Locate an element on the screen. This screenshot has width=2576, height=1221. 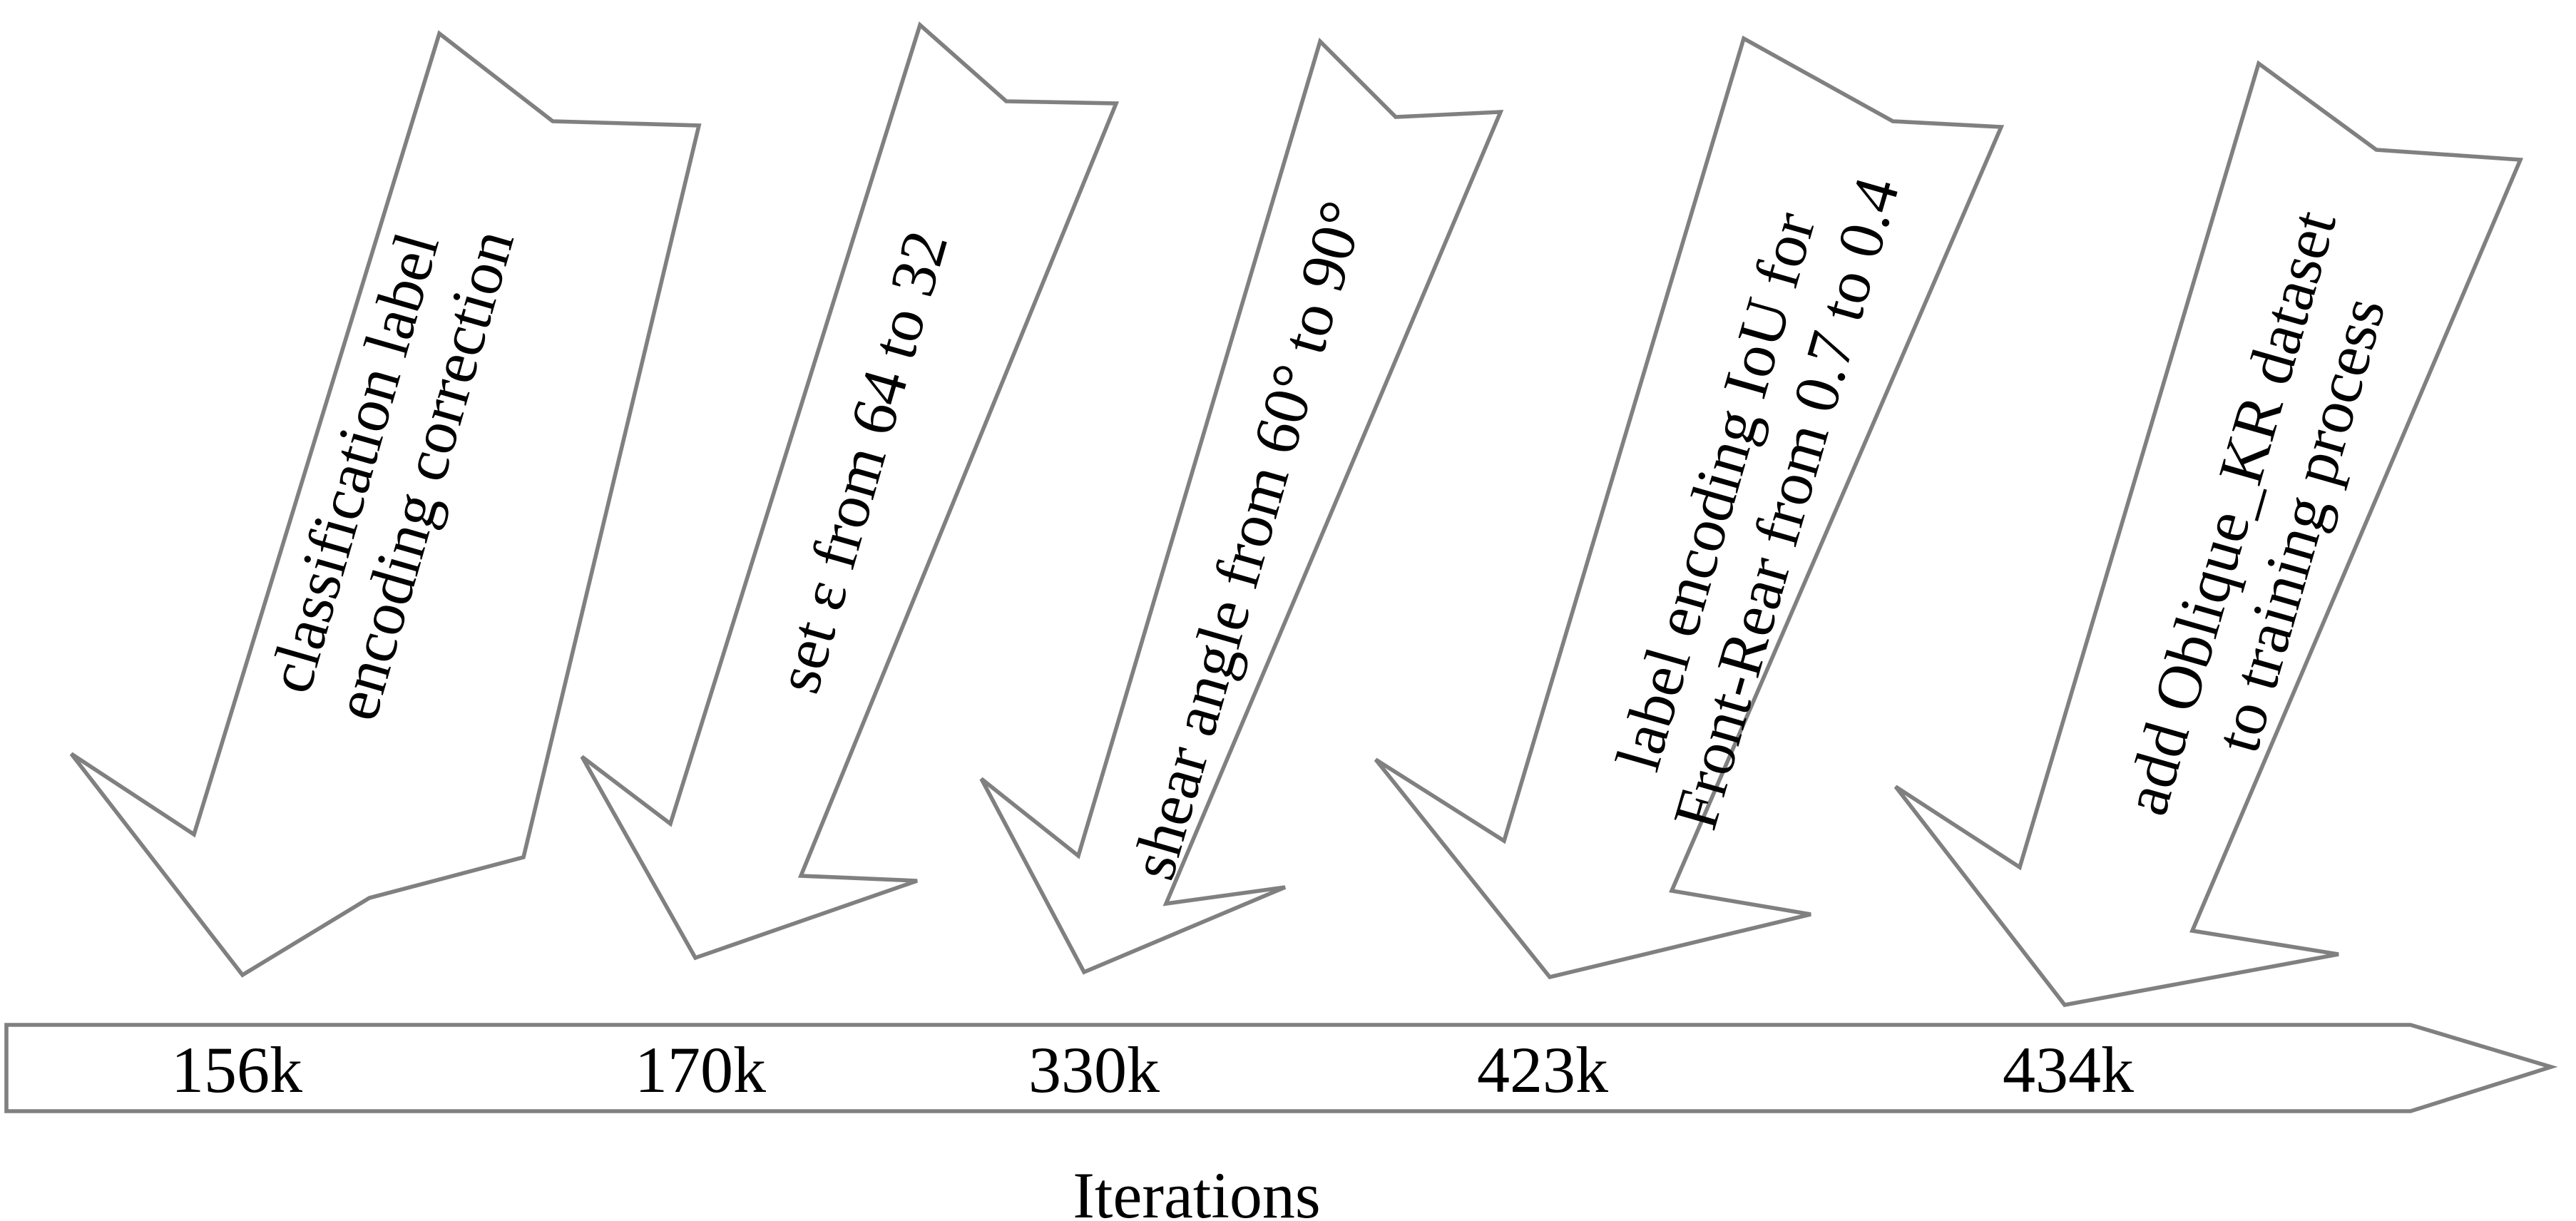
axis-label-iterations: Iterations is located at coordinates (1196, 1190).